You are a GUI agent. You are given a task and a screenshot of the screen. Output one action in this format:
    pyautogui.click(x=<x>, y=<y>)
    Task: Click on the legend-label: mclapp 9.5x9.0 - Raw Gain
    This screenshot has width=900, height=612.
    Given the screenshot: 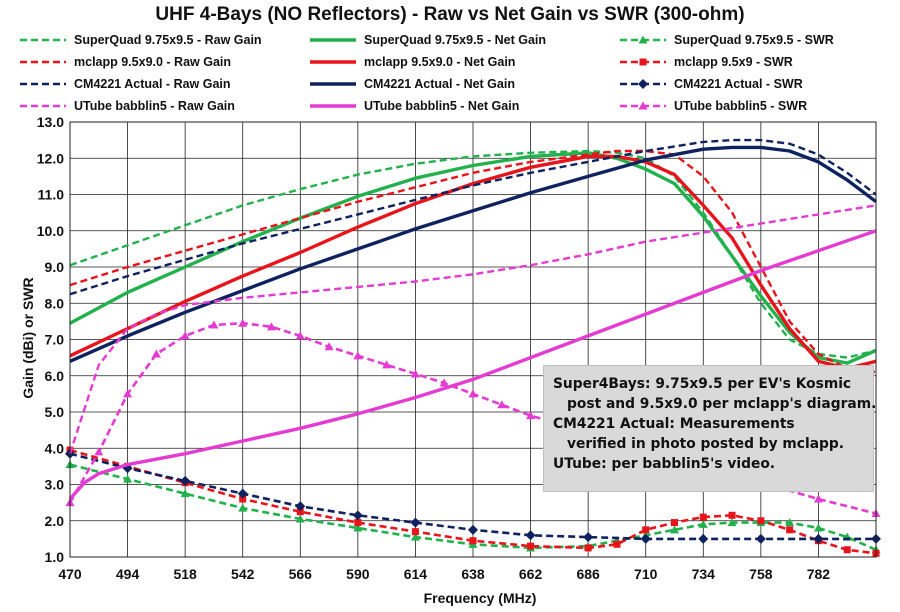 What is the action you would take?
    pyautogui.click(x=153, y=62)
    